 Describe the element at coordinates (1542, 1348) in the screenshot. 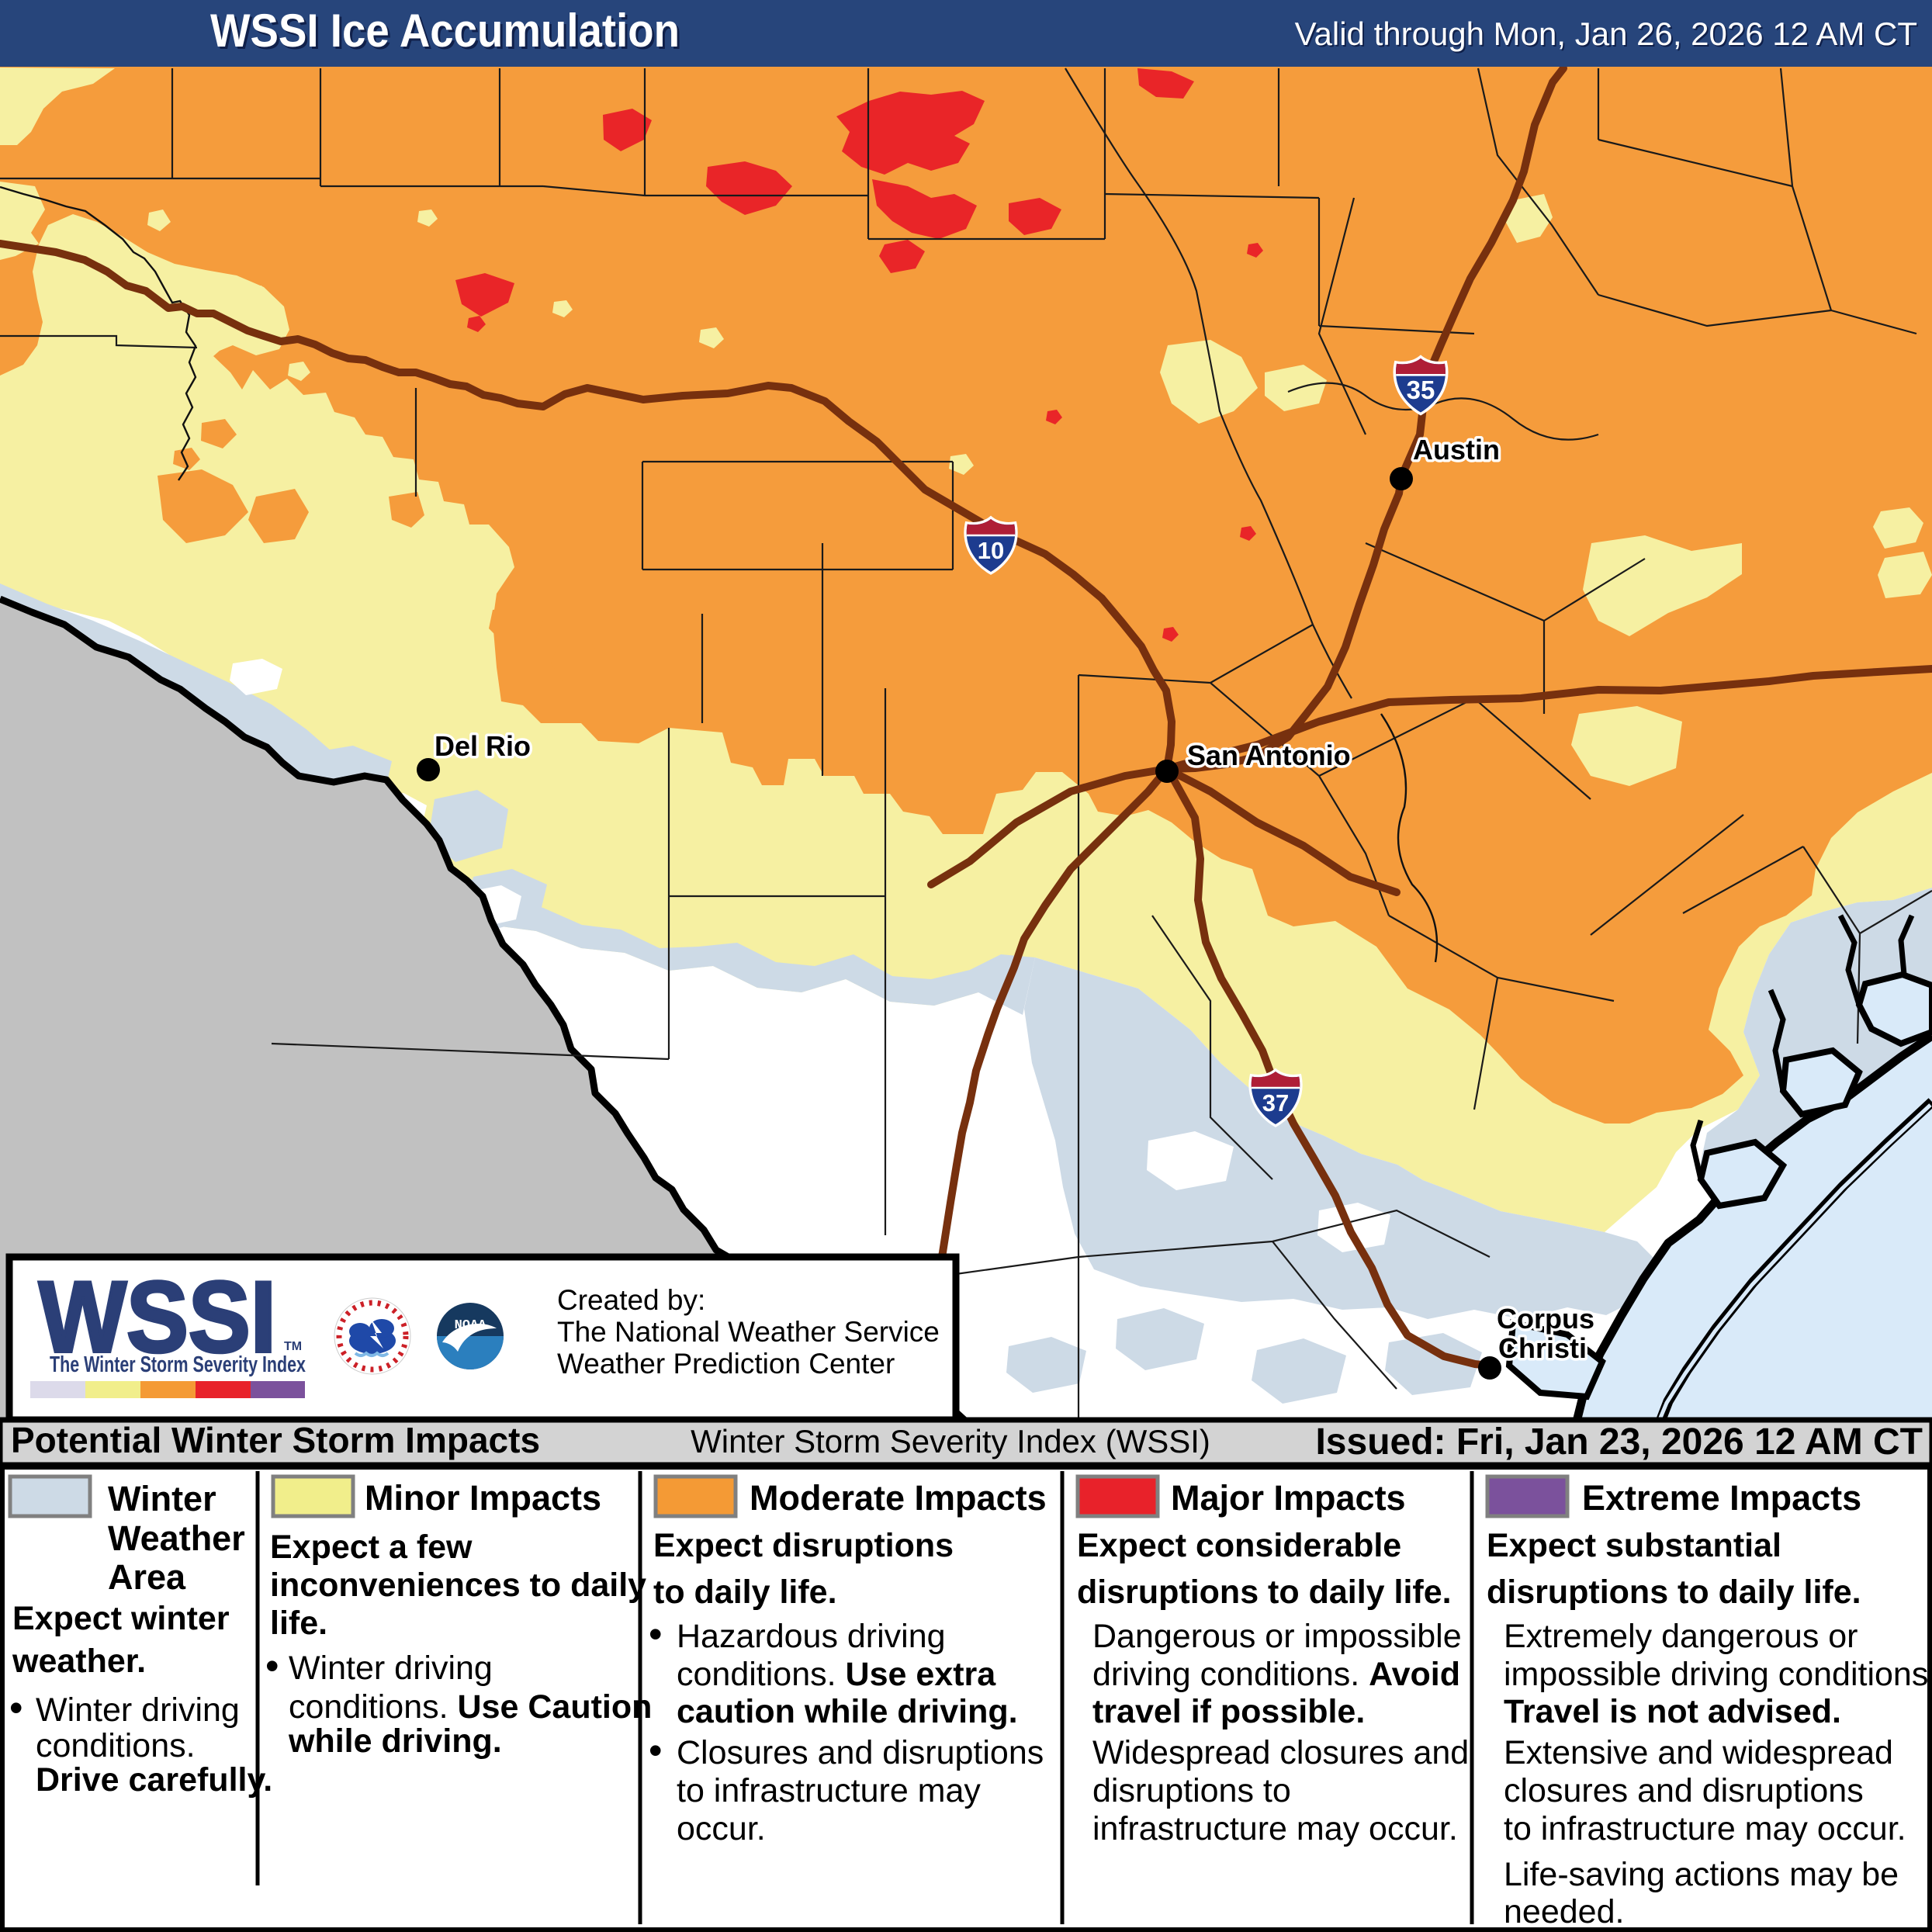

I see `svg-text: Christi` at that location.